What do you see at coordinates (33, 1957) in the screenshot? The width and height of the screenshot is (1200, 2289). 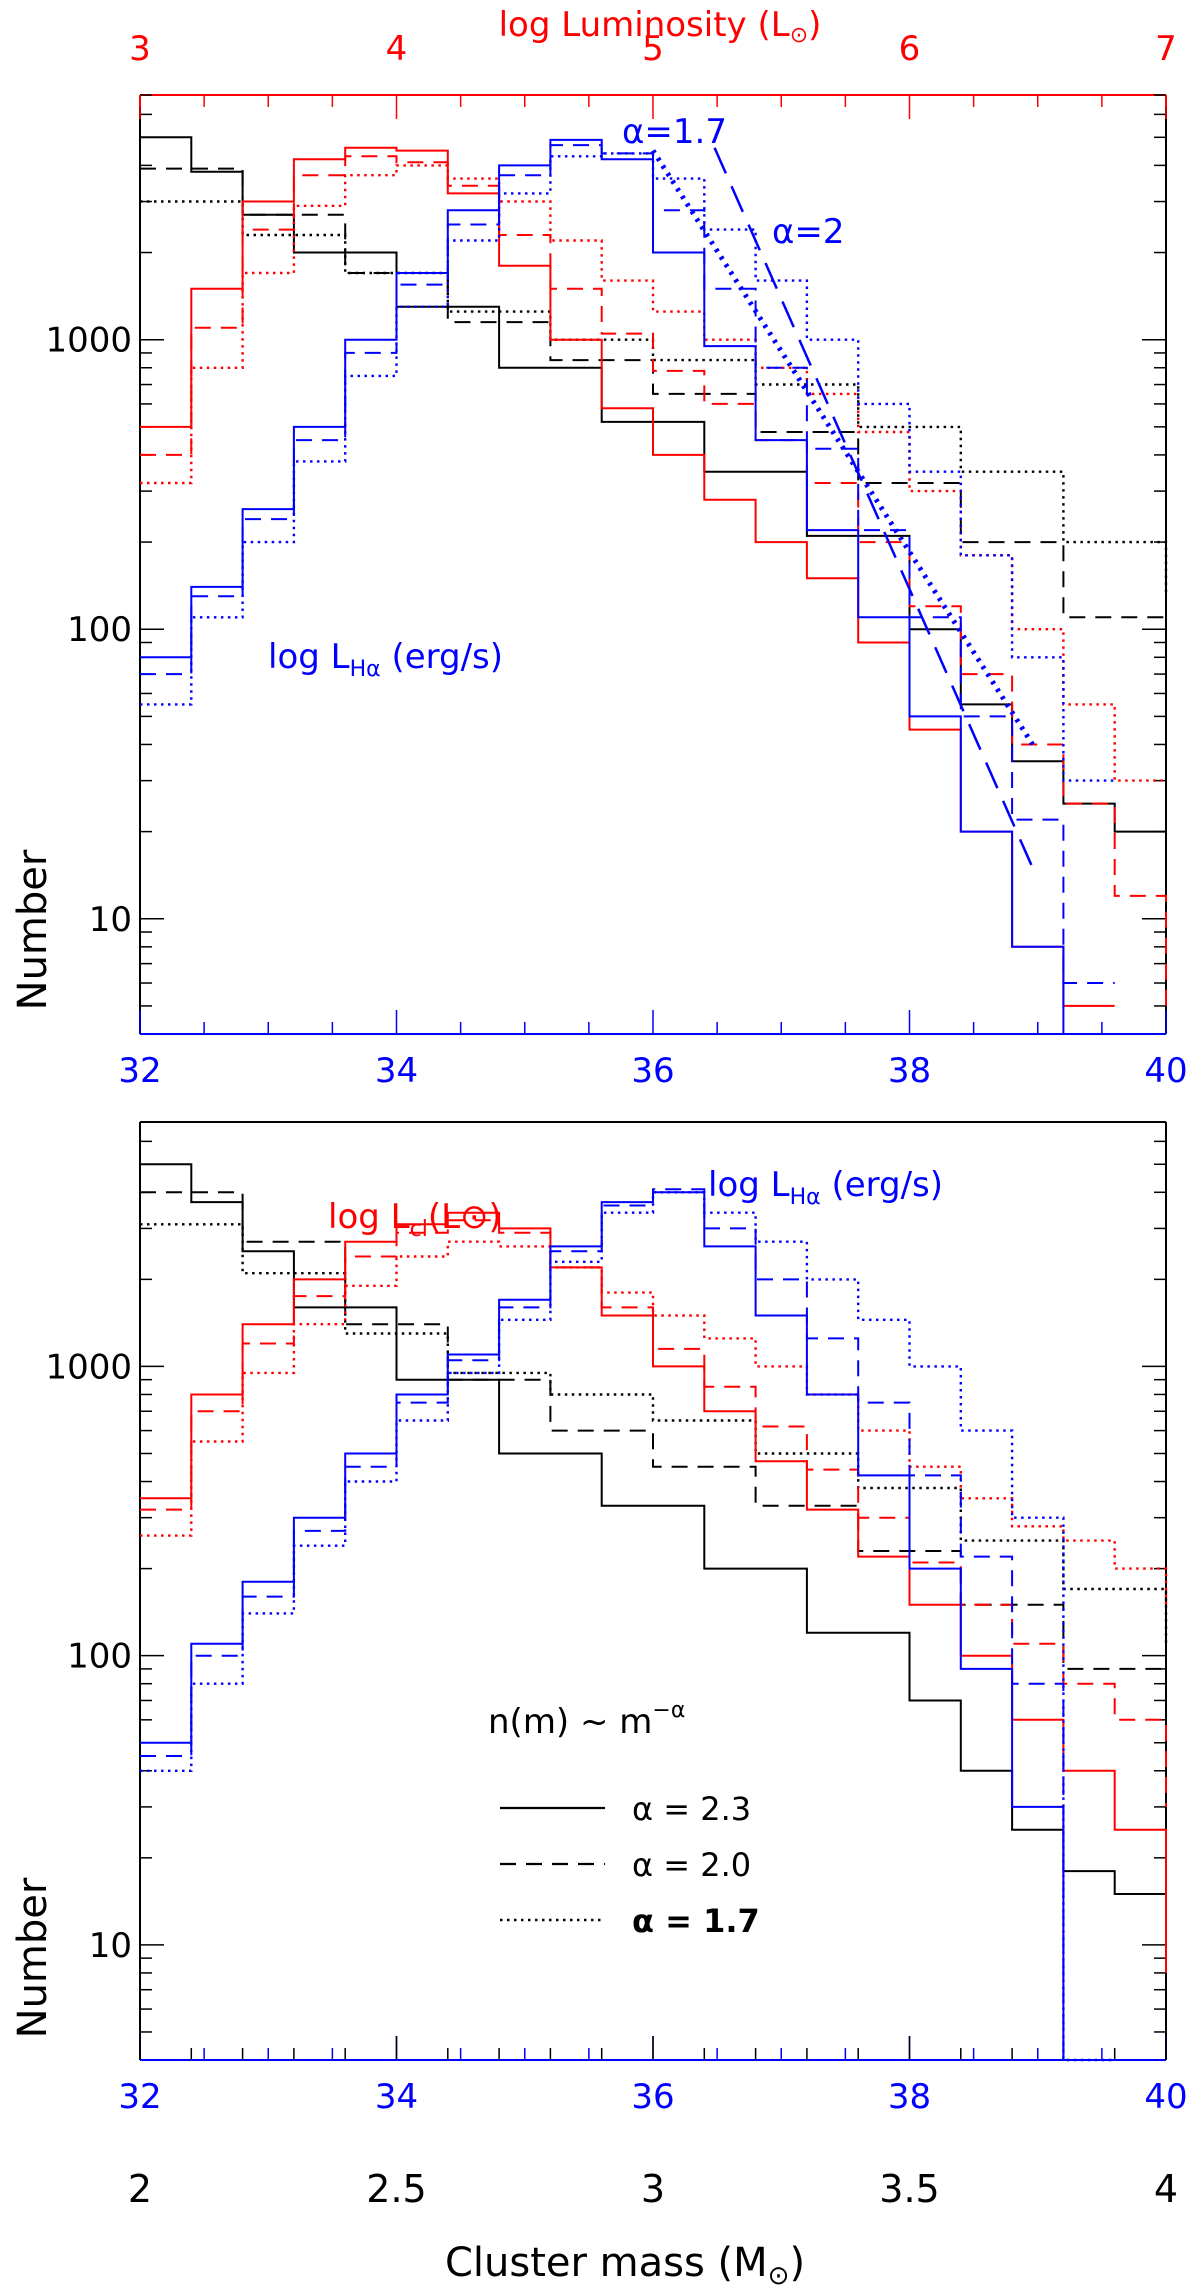 I see `bottom-y-axis-label: Number` at bounding box center [33, 1957].